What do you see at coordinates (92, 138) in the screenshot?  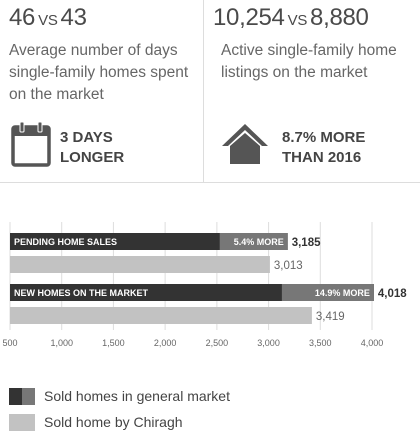 I see `days-callout-line1: 3 DAYS` at bounding box center [92, 138].